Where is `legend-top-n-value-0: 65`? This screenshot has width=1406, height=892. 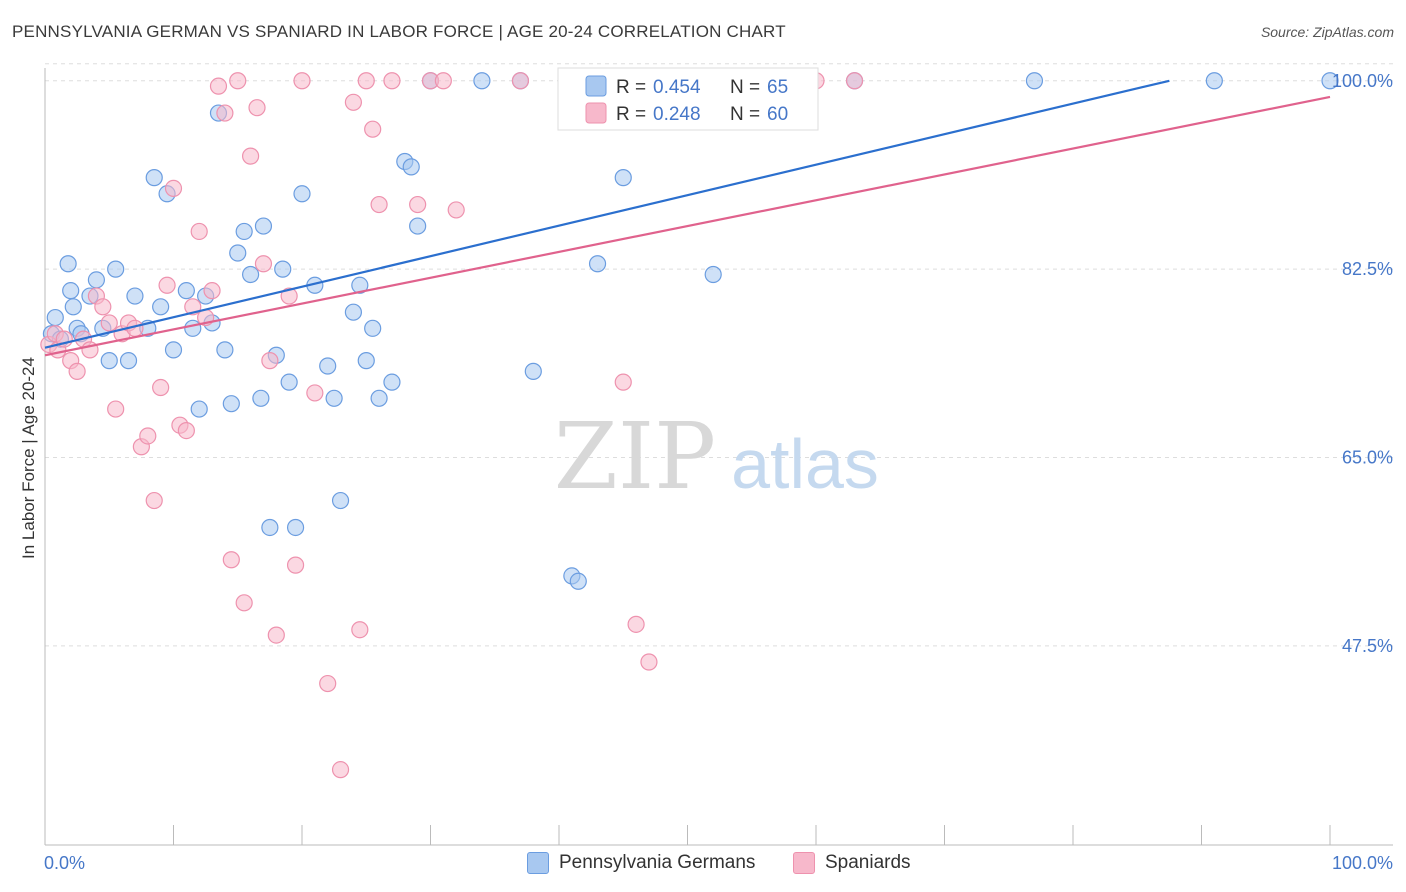
legend-top-n-value-0: 65 is located at coordinates (777, 87).